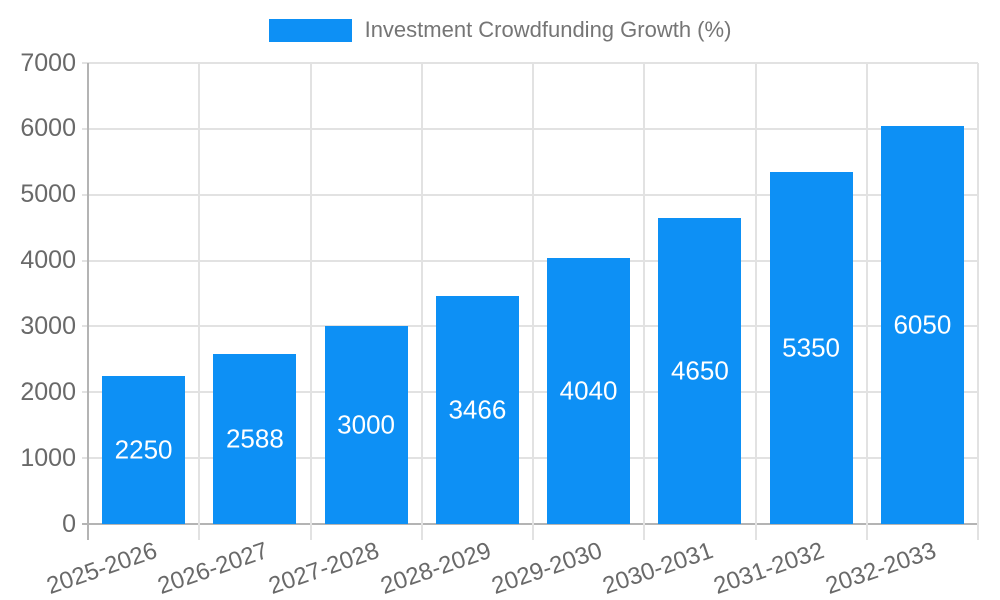 The height and width of the screenshot is (600, 1000). What do you see at coordinates (69, 523) in the screenshot?
I see `y-tick-label: 0` at bounding box center [69, 523].